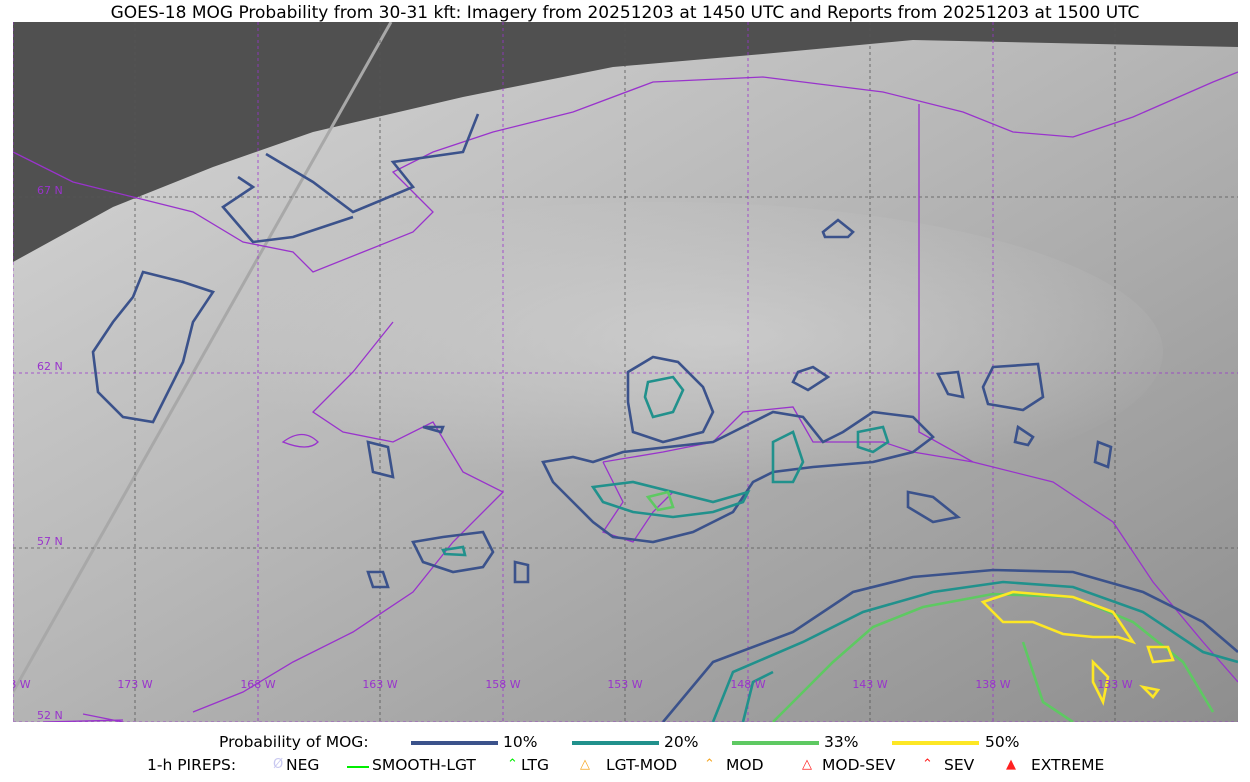 The width and height of the screenshot is (1250, 782). What do you see at coordinates (624, 684) in the screenshot?
I see `longitude-label: 153 W` at bounding box center [624, 684].